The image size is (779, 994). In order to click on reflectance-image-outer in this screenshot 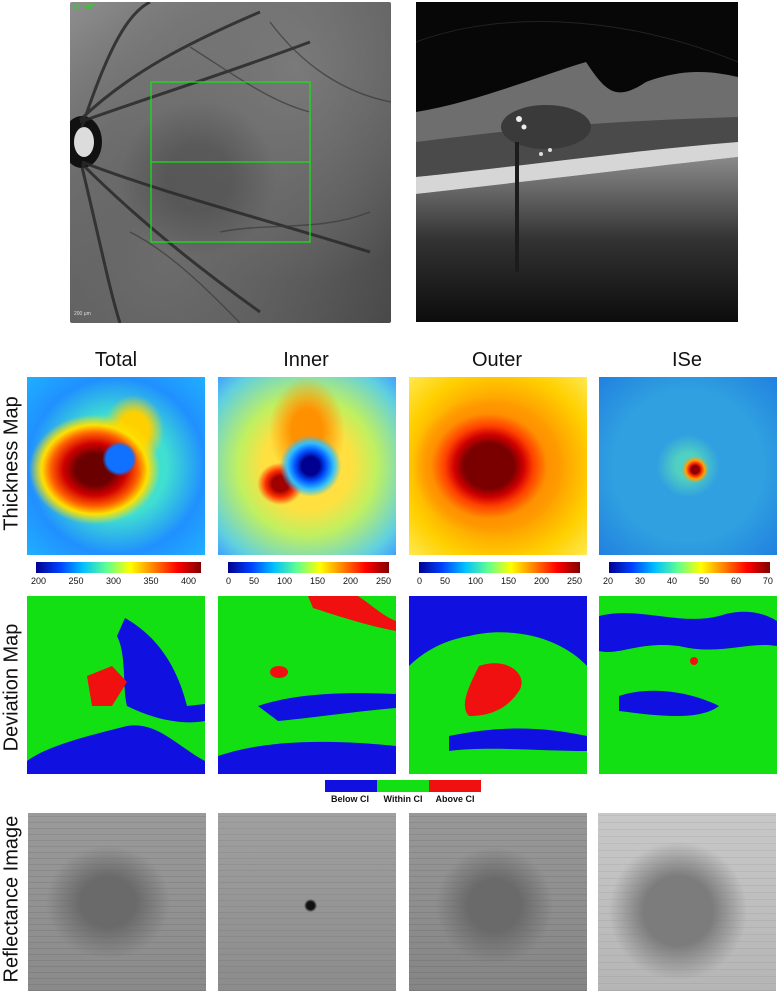, I will do `click(498, 902)`.